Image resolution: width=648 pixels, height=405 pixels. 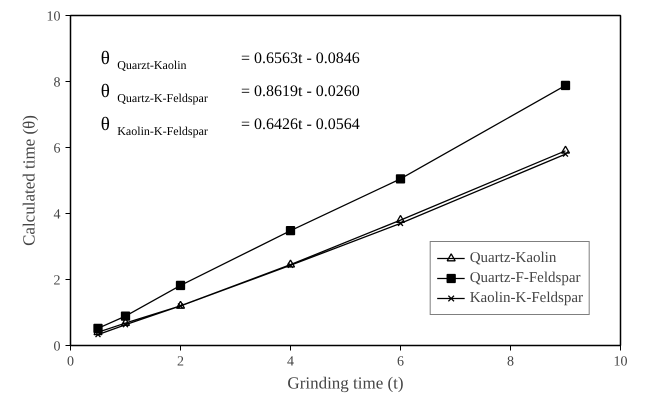 I want to click on y-tick-label: 6, so click(x=57, y=149).